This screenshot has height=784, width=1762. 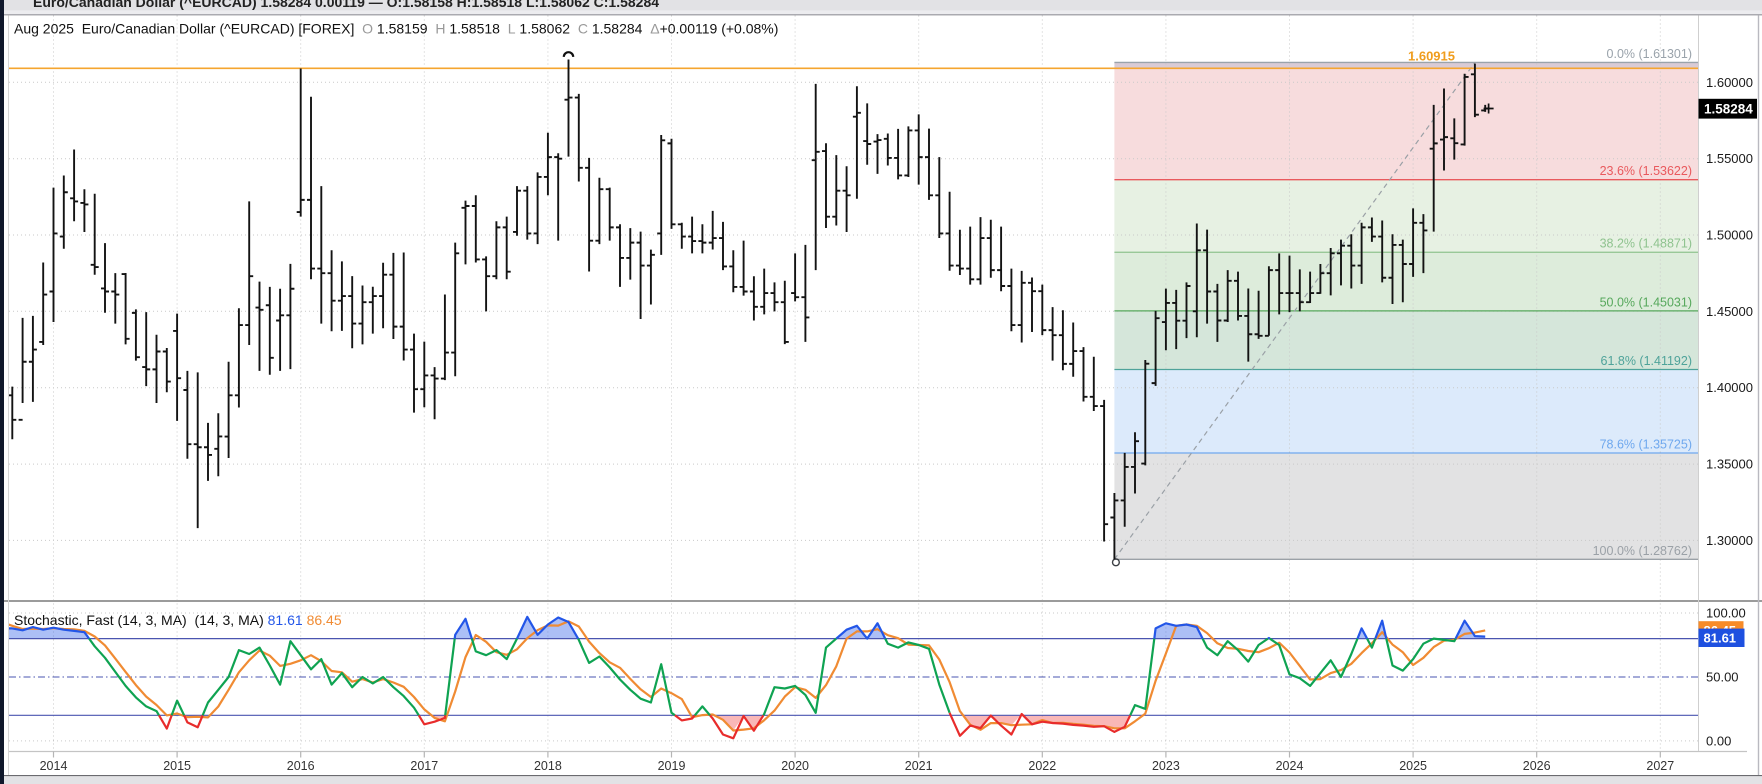 I want to click on svg-text: 81.61, so click(x=1720, y=638).